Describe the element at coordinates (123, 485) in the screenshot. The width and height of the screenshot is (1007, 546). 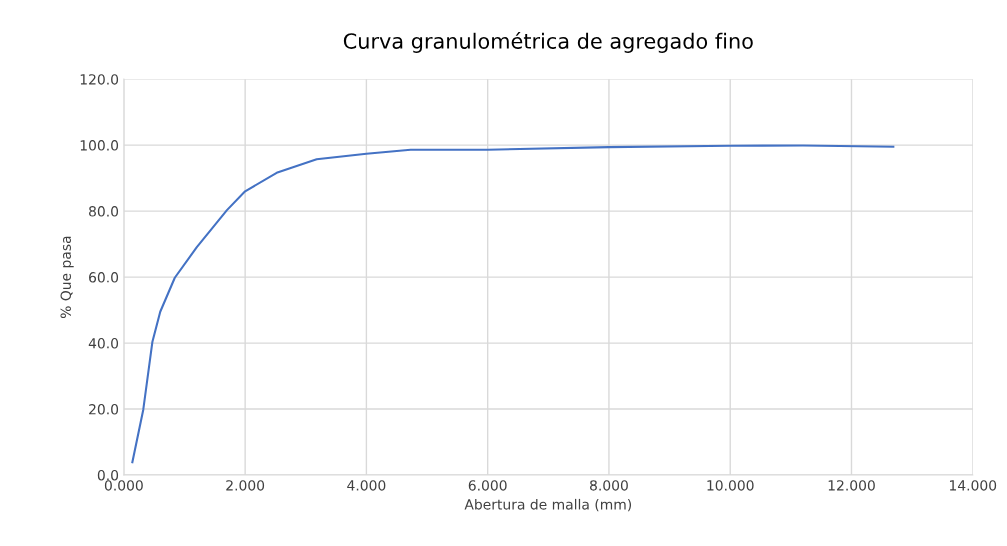
I see `x-tick-label: 0.000` at that location.